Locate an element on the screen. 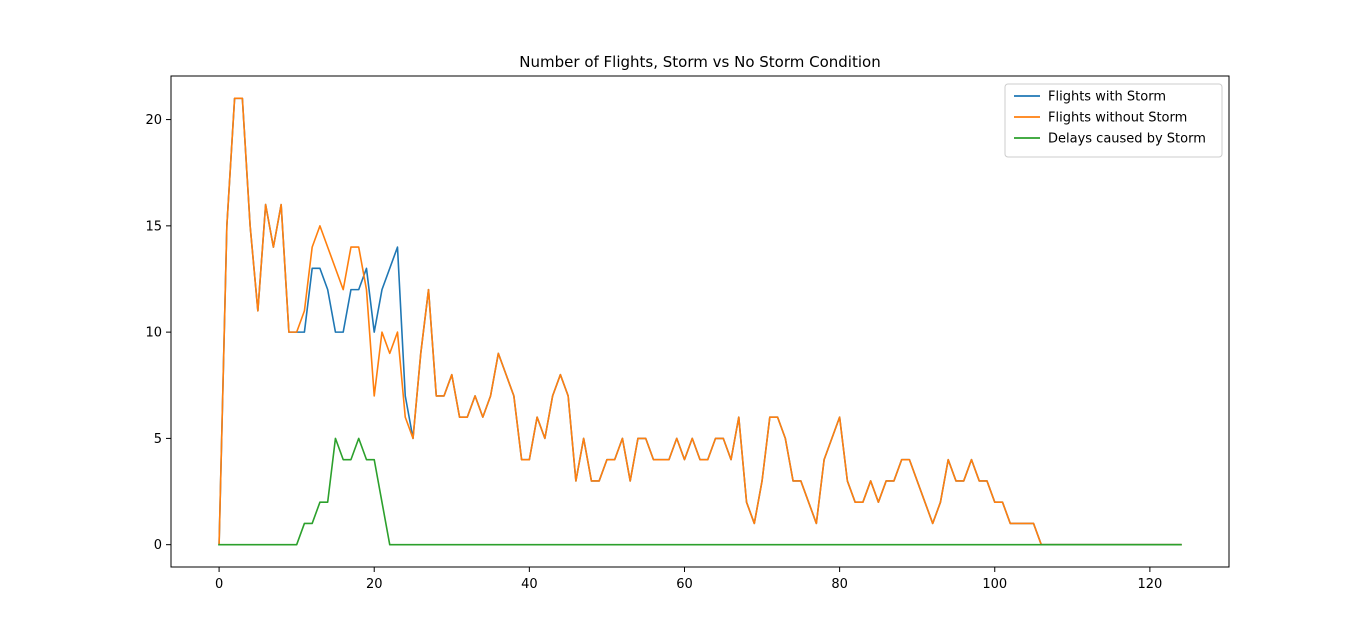  y-axis: 0 5 10 15 20 is located at coordinates (158, 333).